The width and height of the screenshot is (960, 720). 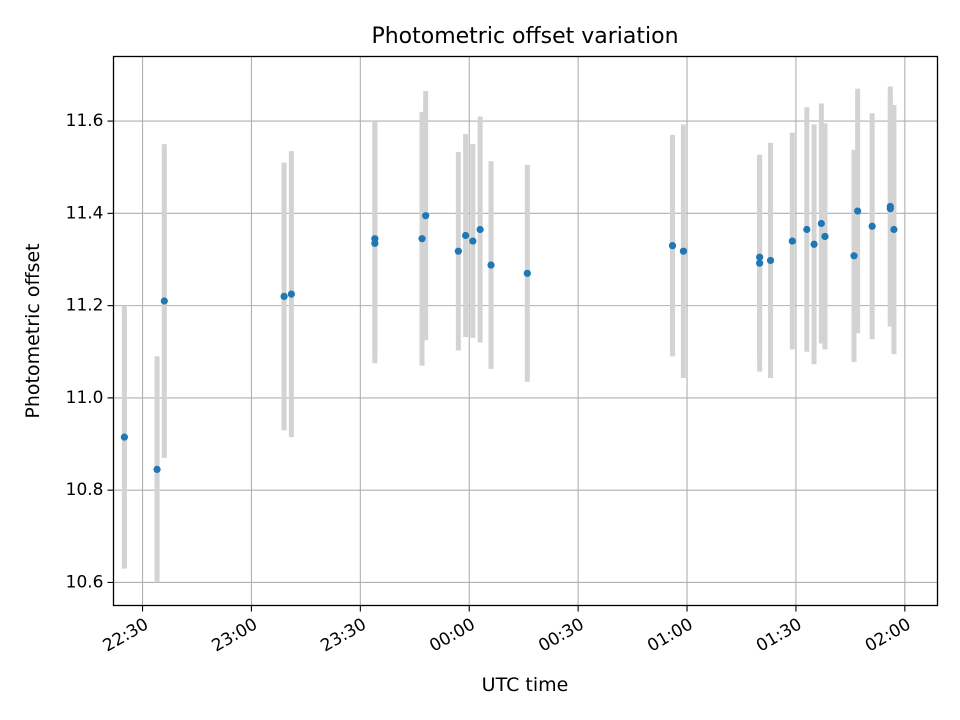 What do you see at coordinates (524, 36) in the screenshot?
I see `chart-title: Photometric offset variation` at bounding box center [524, 36].